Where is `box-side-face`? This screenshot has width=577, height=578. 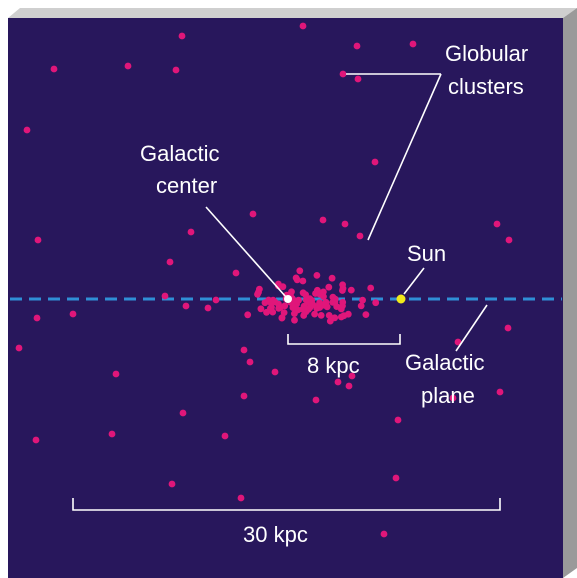
box-side-face is located at coordinates (570, 293).